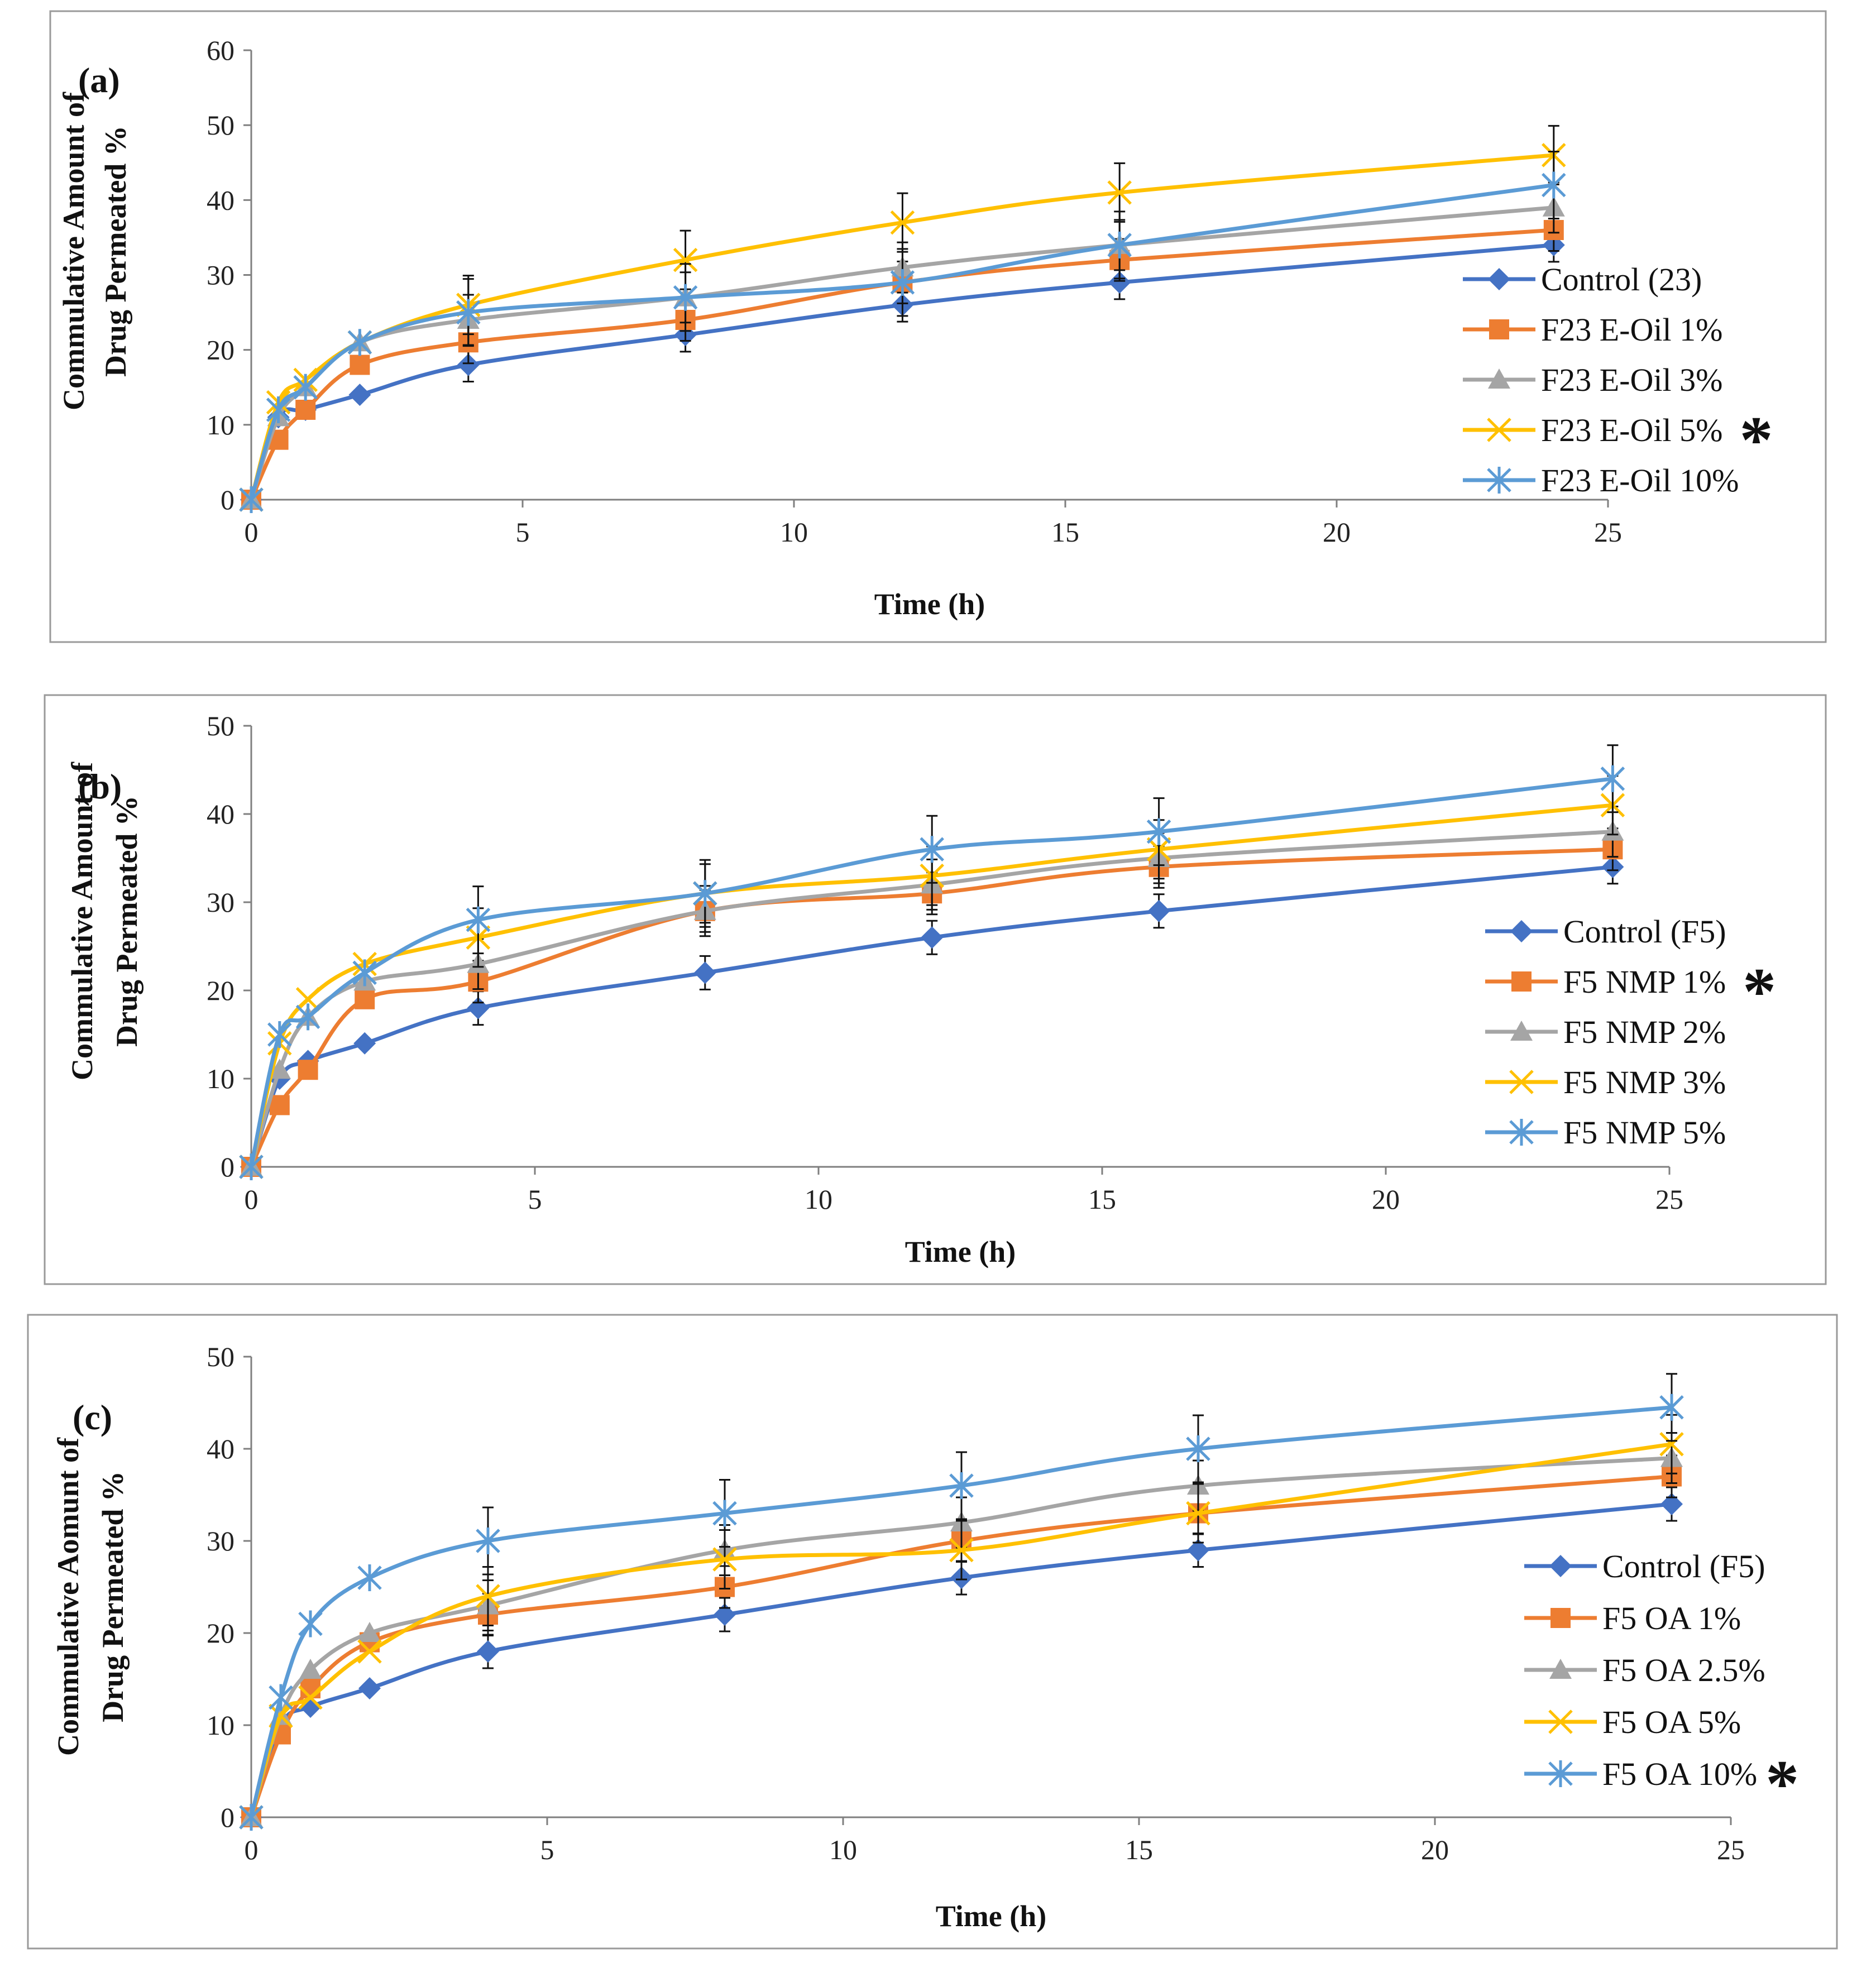 The width and height of the screenshot is (1876, 1963). Describe the element at coordinates (1759, 991) in the screenshot. I see `significance-marker: *` at that location.